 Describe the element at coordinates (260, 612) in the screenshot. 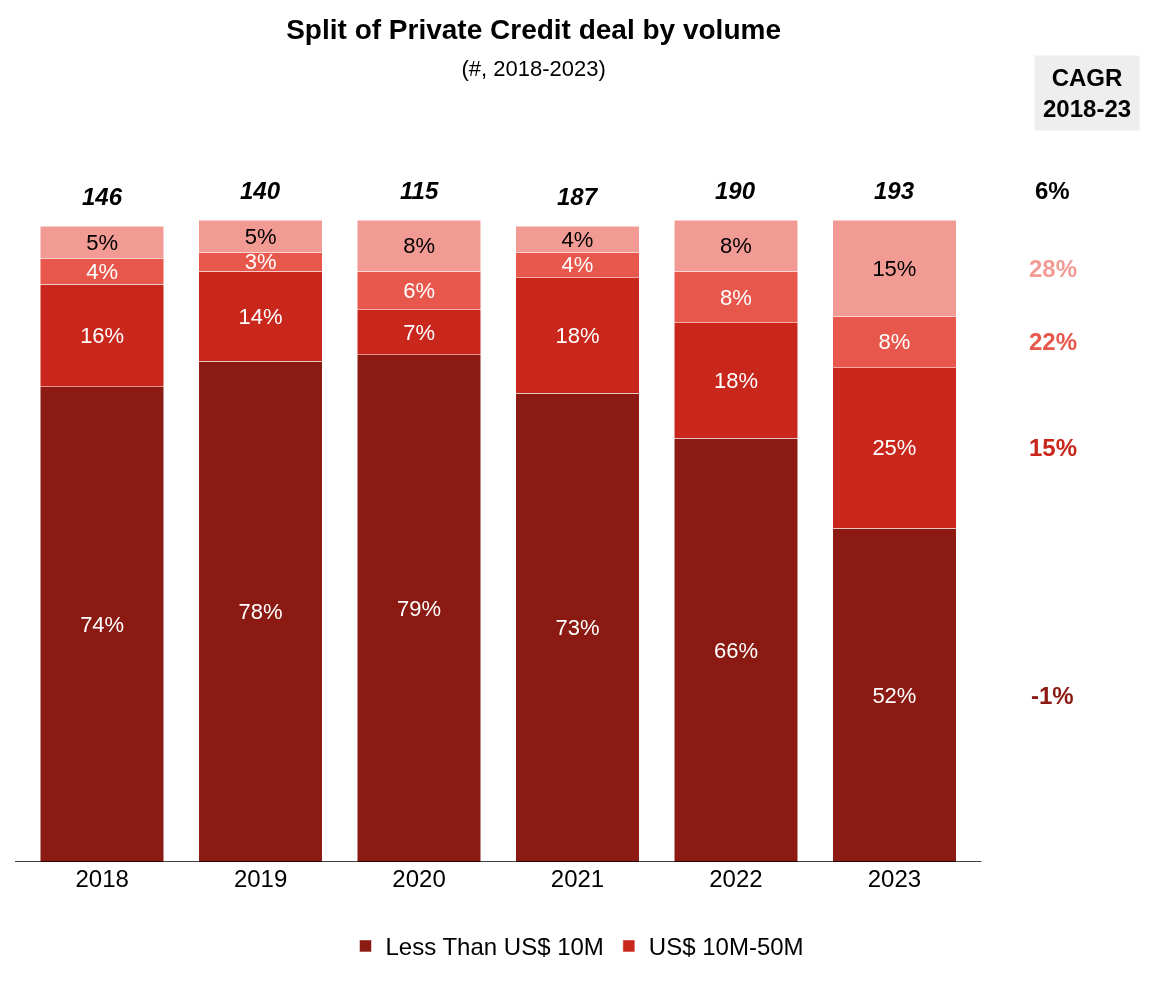

I see `data-label: 78%` at that location.